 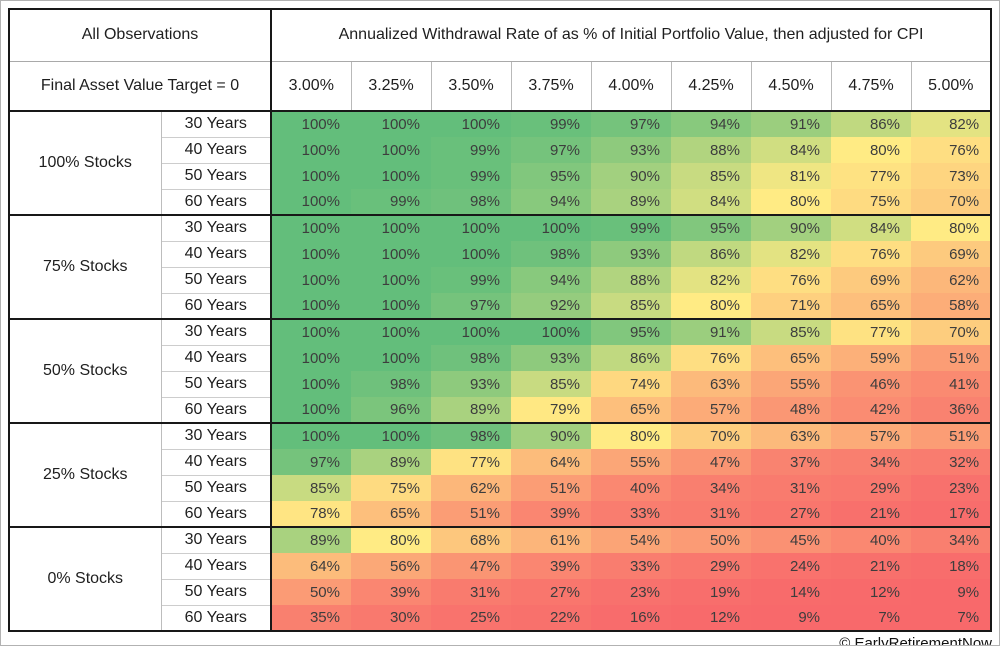 I want to click on success-rate-cell: 46%, so click(x=871, y=384).